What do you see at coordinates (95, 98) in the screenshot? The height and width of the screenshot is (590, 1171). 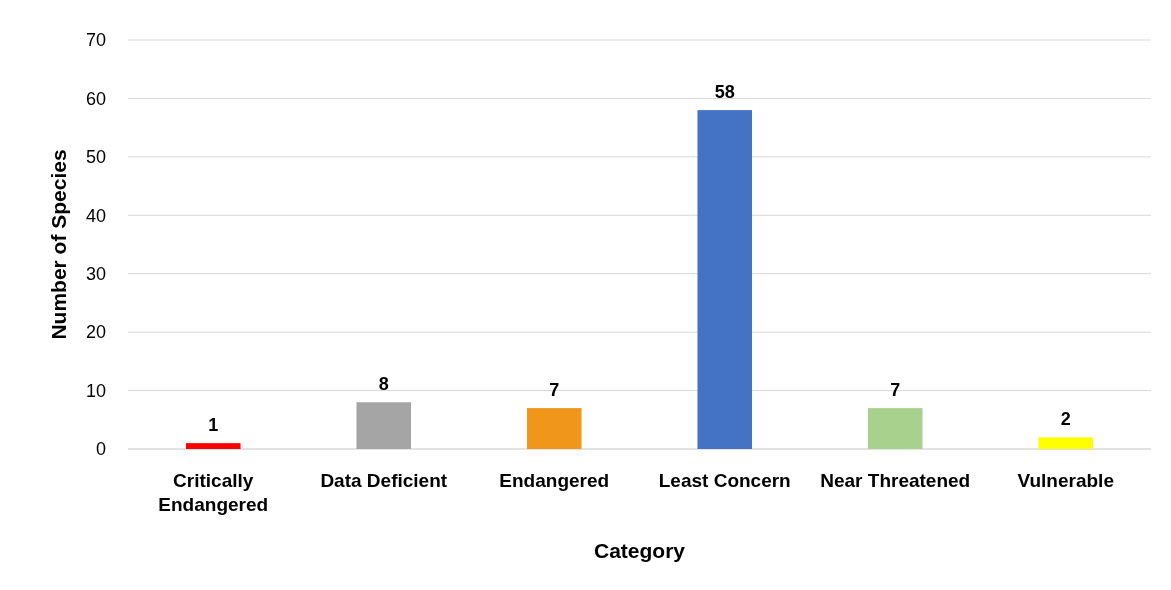 I see `y-tick-label: 60` at bounding box center [95, 98].